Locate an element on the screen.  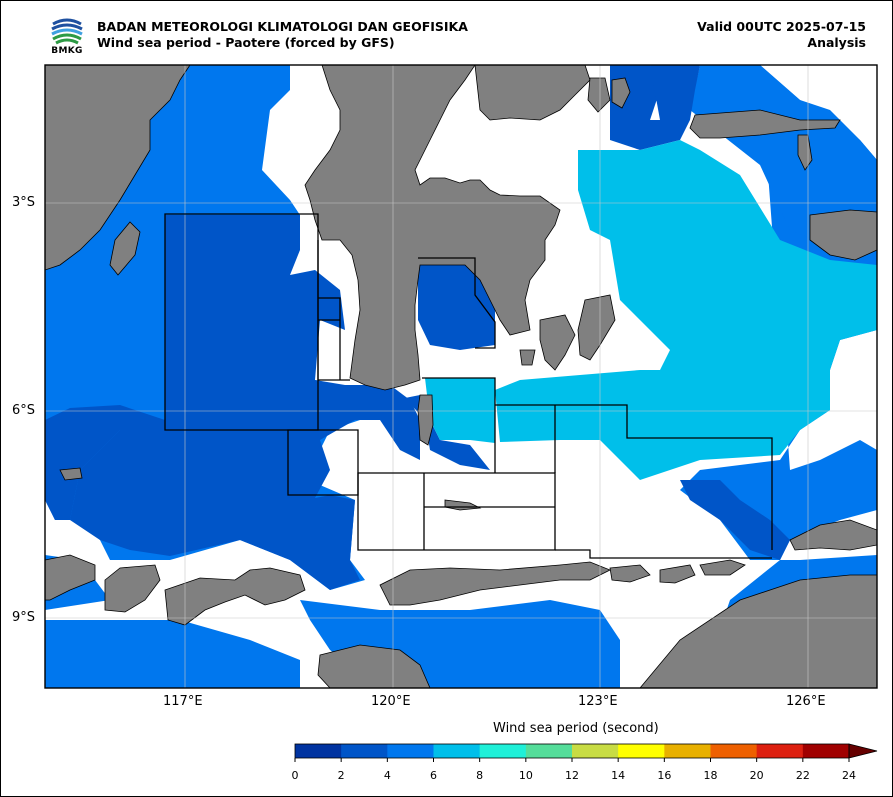
colorbar-tick-label: 24 is located at coordinates (849, 775).